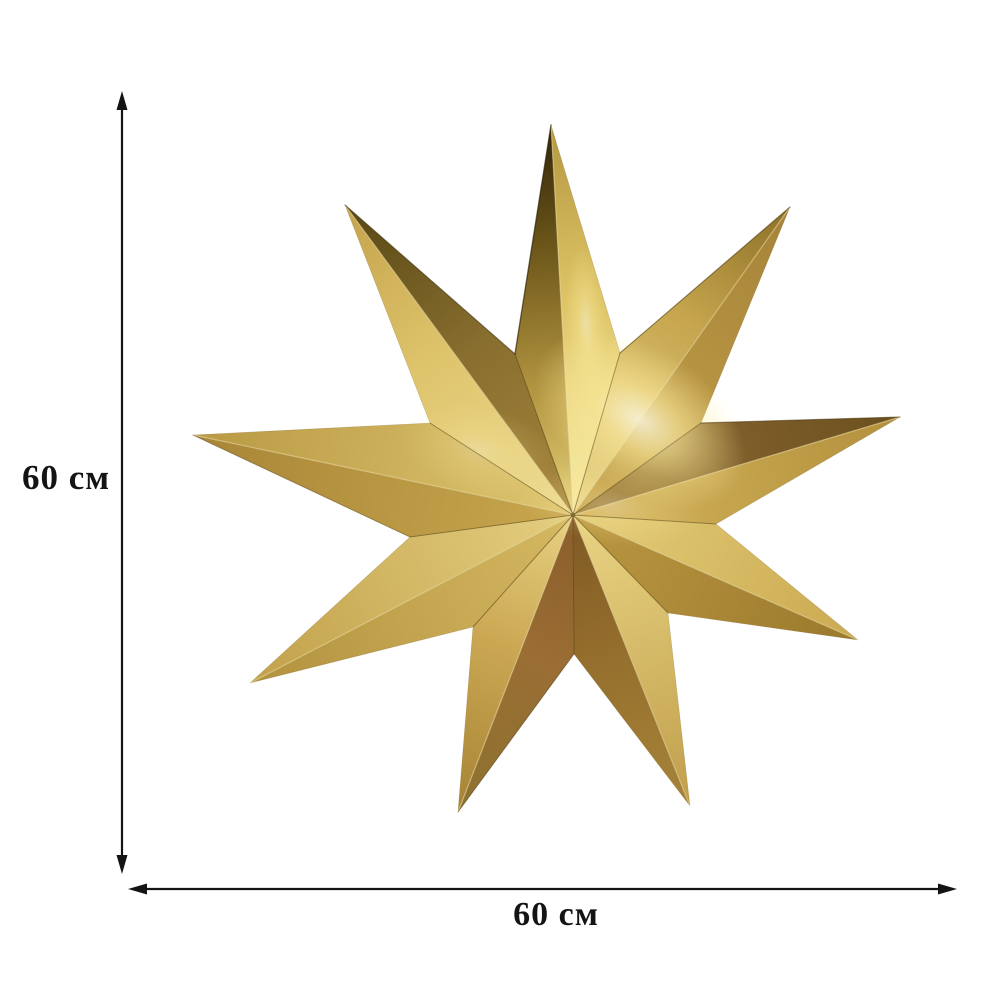 This screenshot has height=1000, width=1000. Describe the element at coordinates (122, 482) in the screenshot. I see `vertical-dimension-arrow` at that location.